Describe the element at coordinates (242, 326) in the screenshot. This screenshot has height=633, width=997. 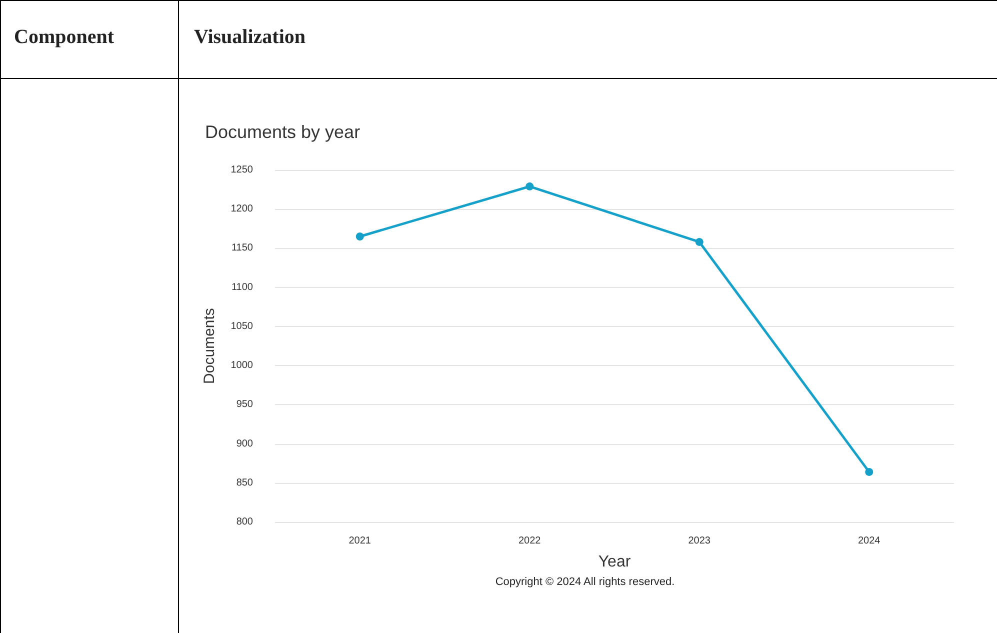
I see `y-tick-label: 1050` at that location.